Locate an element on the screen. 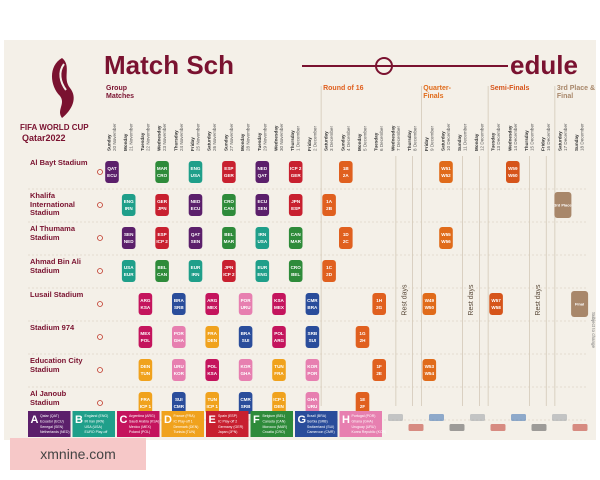 The width and height of the screenshot is (600, 480). group-team: Argentina (ARG) is located at coordinates (142, 416).